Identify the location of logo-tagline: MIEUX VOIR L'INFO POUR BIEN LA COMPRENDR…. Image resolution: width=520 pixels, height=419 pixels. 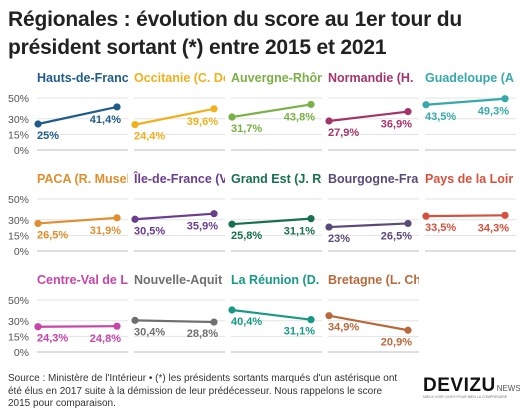
(465, 397).